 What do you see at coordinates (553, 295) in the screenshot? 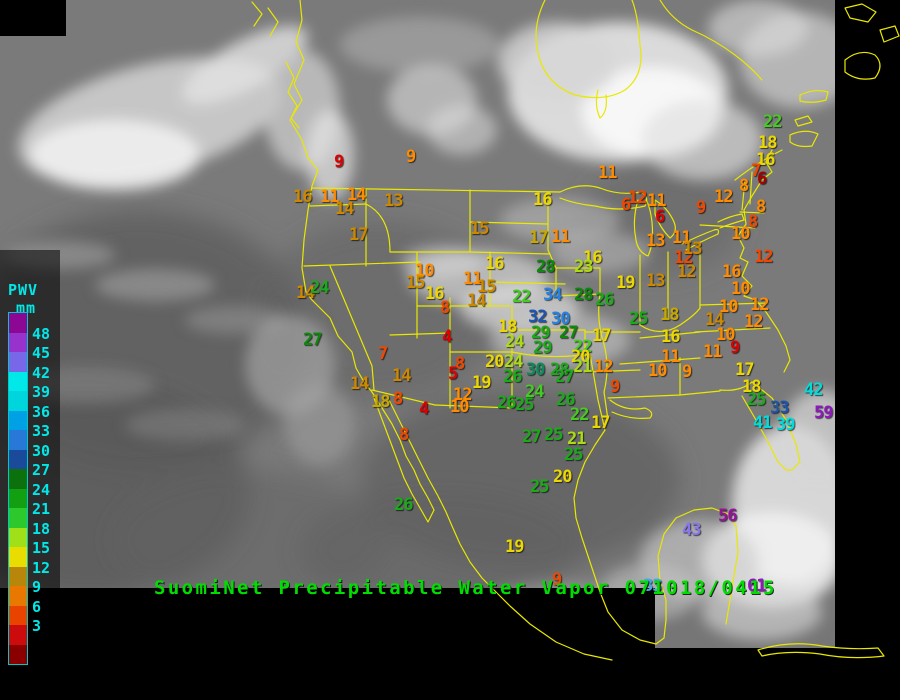
I see `station-value: 34` at bounding box center [553, 295].